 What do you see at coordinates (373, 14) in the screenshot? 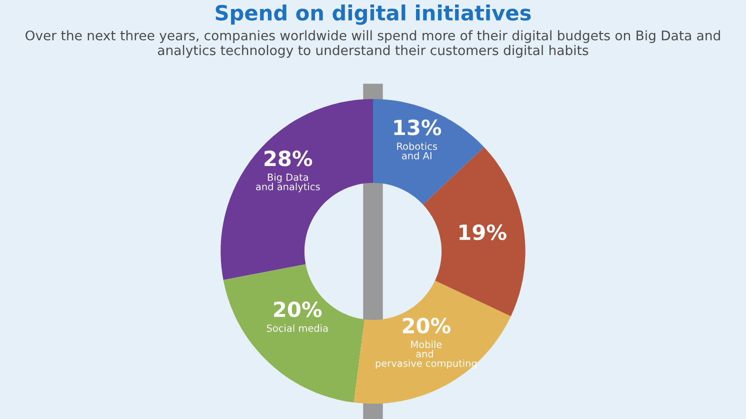
I see `chart-title: Spend on digital initiatives` at bounding box center [373, 14].